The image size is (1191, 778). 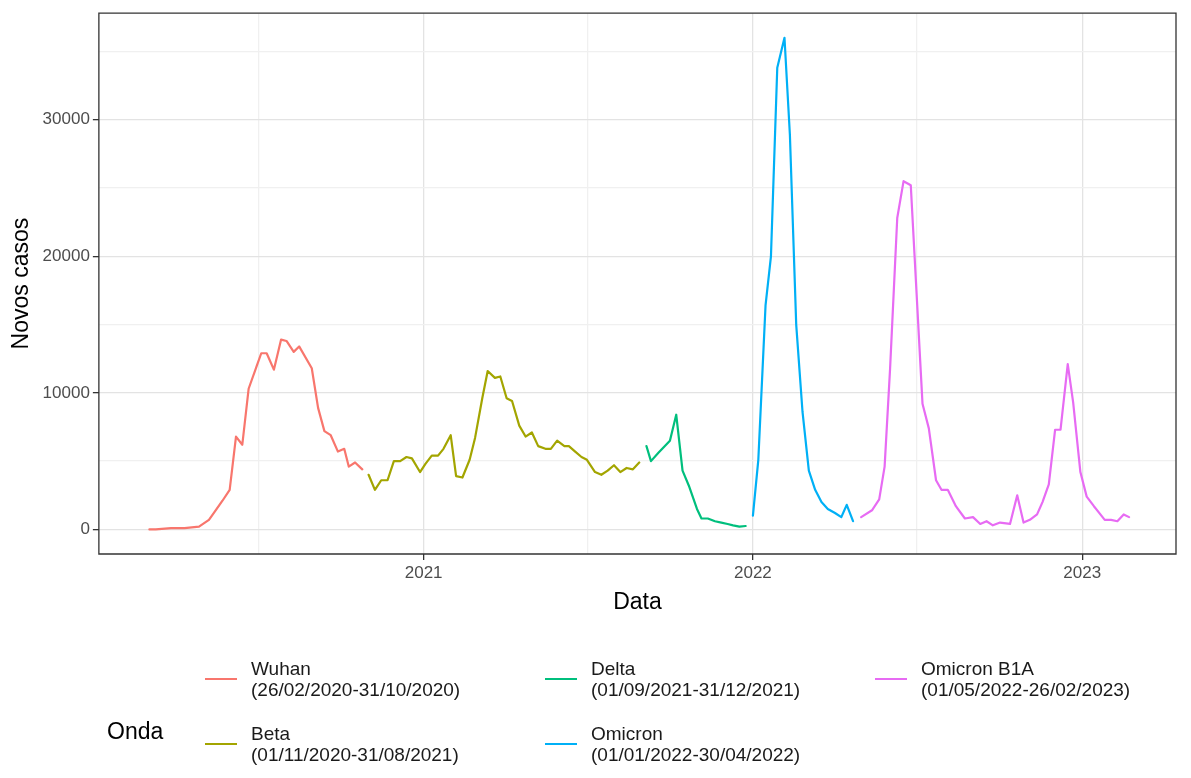 I want to click on y-tick-label: 10000, so click(x=66, y=392).